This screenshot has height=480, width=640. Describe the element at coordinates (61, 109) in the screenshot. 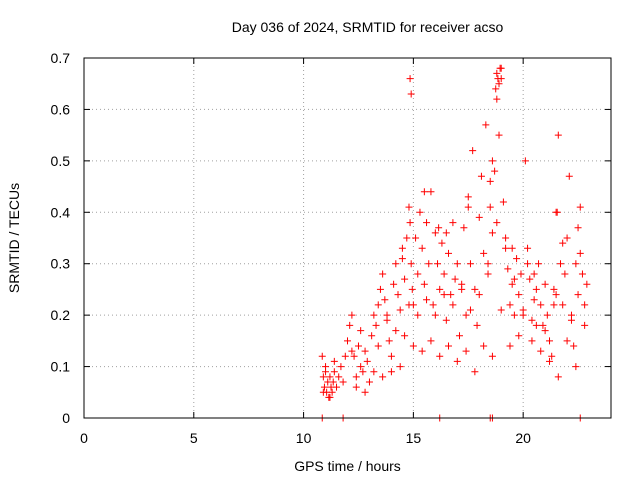

I see `y-tick-label: 0.6` at that location.